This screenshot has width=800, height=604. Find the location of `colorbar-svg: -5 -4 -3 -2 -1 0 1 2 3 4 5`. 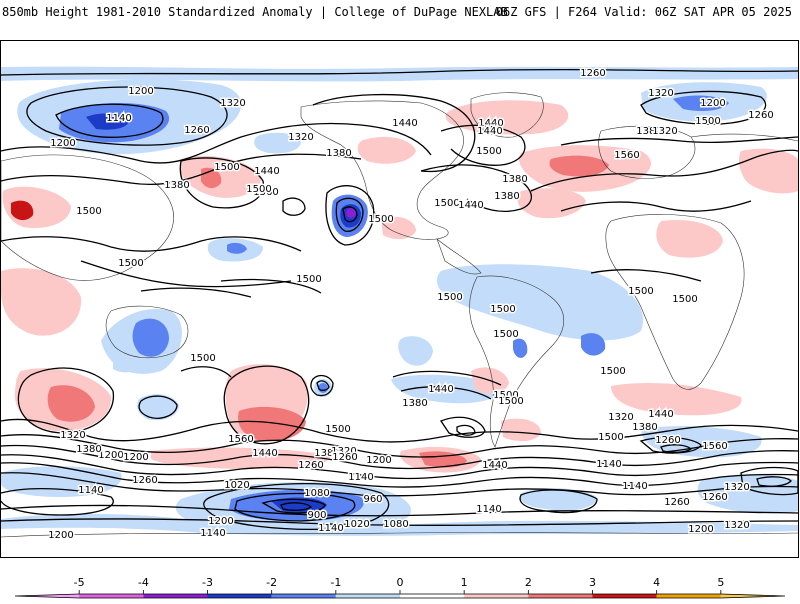

colorbar-svg: -5 -4 -3 -2 -1 0 1 2 3 4 5 is located at coordinates (400, 587).